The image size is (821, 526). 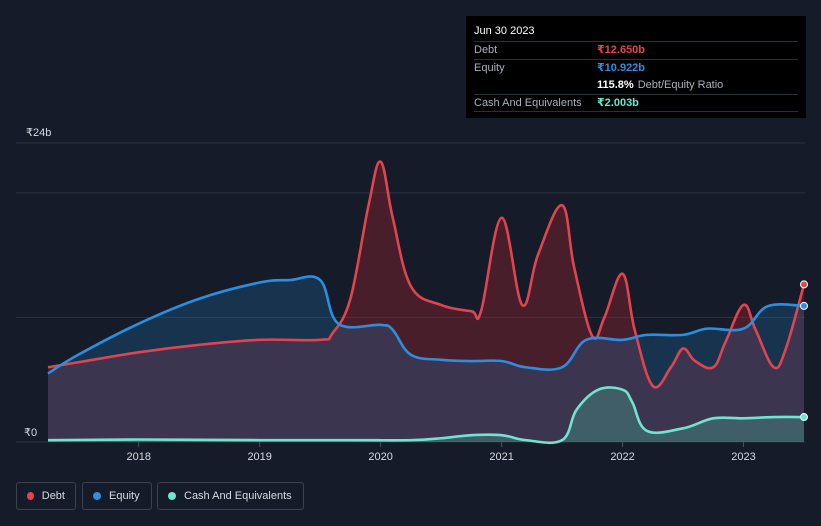 I want to click on x-tick-label: 2021, so click(x=501, y=457).